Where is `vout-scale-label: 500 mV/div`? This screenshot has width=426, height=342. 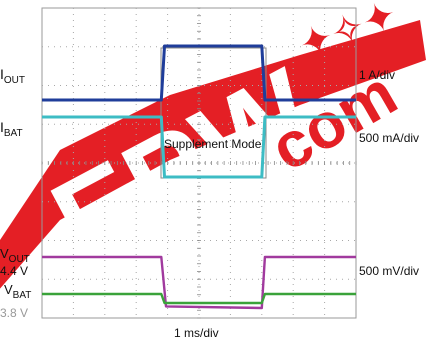
vout-scale-label: 500 mV/div is located at coordinates (389, 271).